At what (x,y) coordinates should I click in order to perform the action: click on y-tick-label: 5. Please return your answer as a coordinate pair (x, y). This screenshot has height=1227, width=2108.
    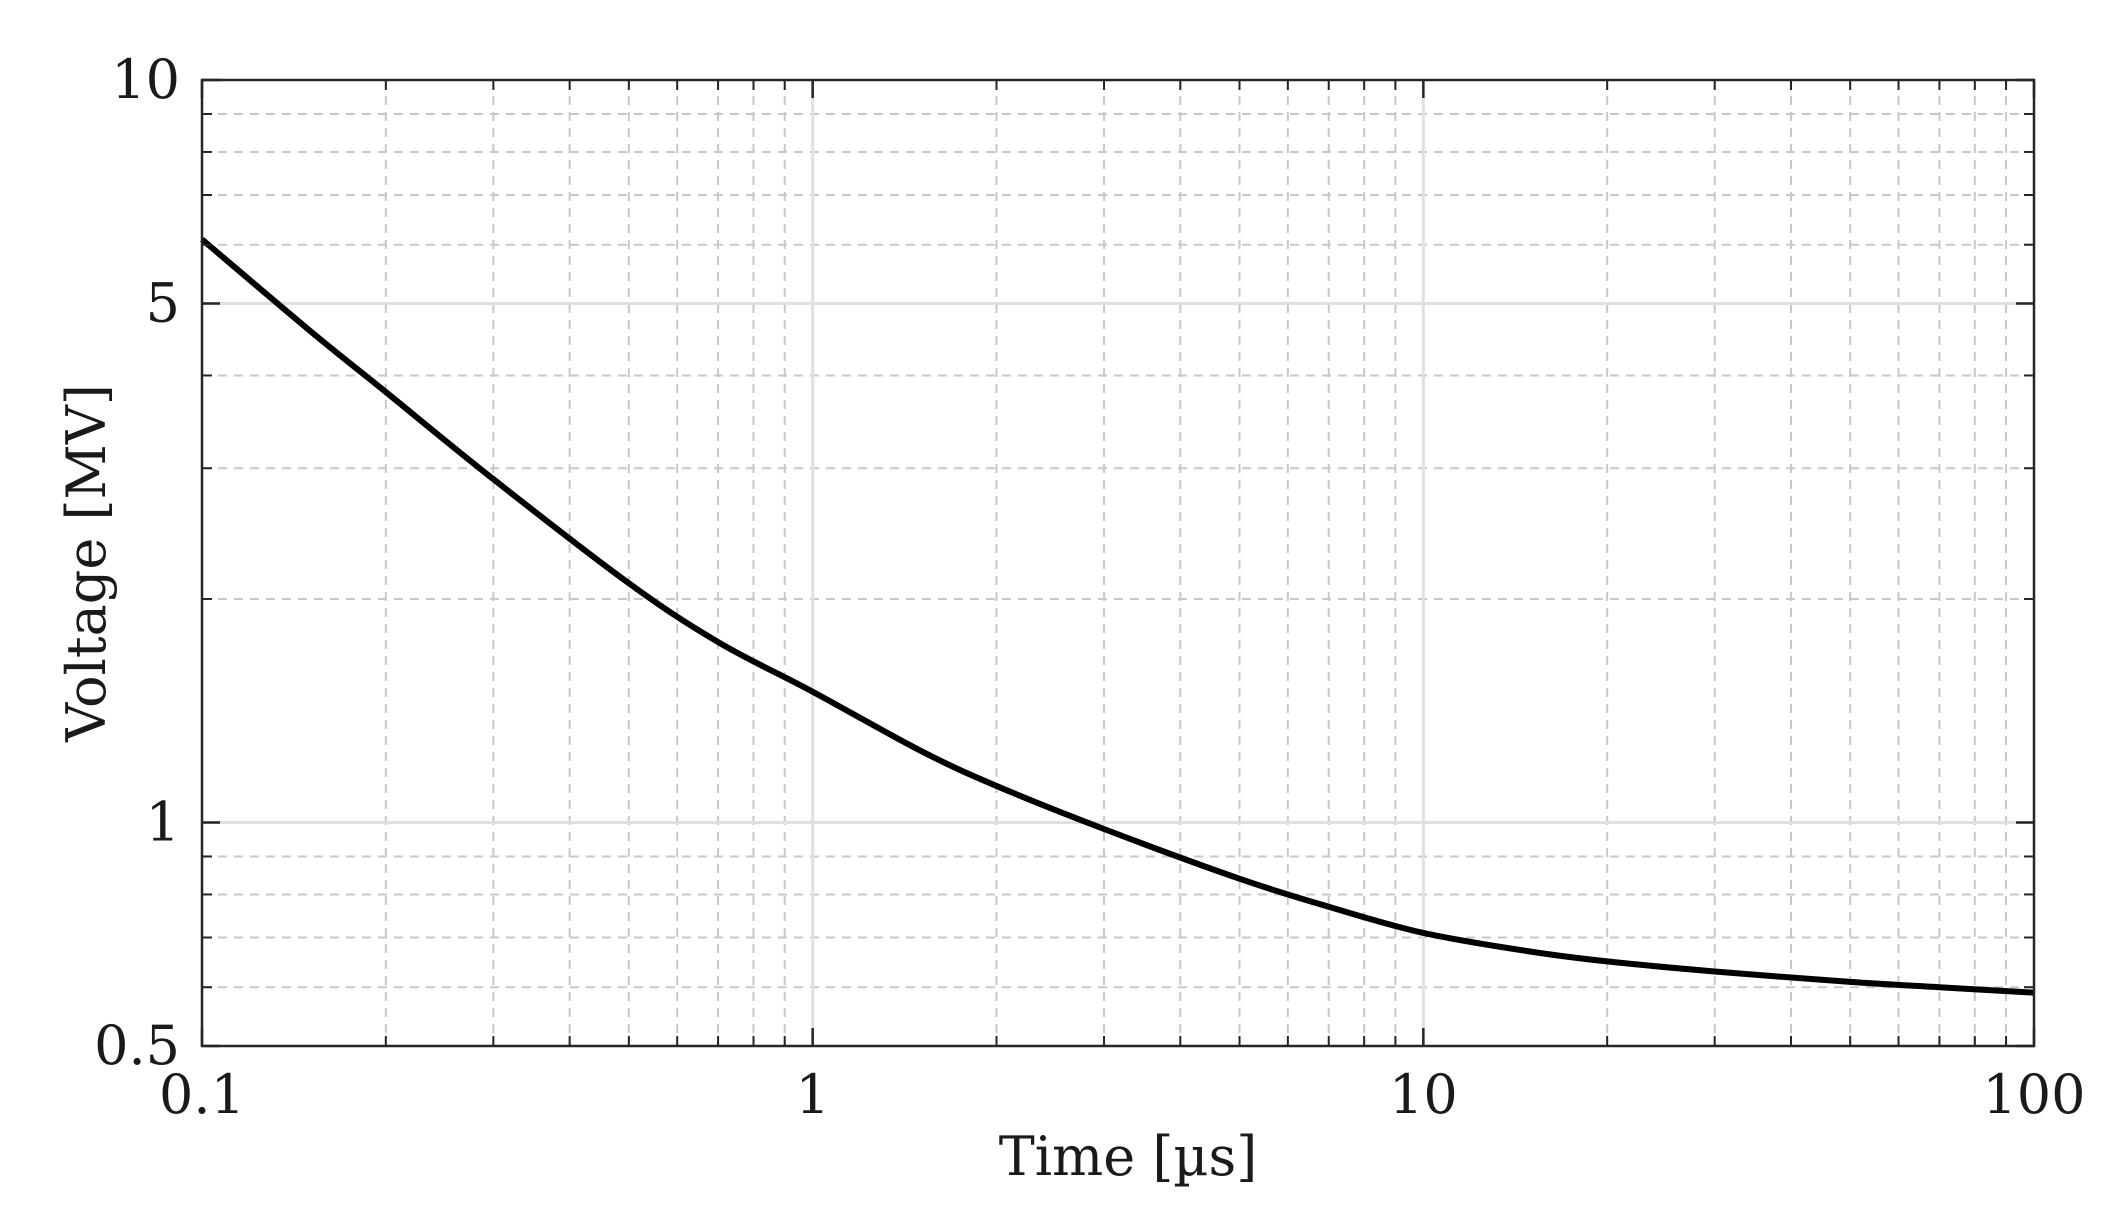
    Looking at the image, I should click on (163, 303).